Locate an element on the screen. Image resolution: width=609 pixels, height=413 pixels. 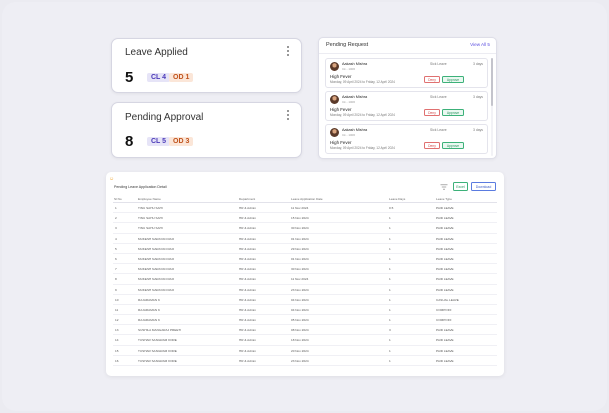
table-cell: 11 Nov 2024 is located at coordinates (300, 279).